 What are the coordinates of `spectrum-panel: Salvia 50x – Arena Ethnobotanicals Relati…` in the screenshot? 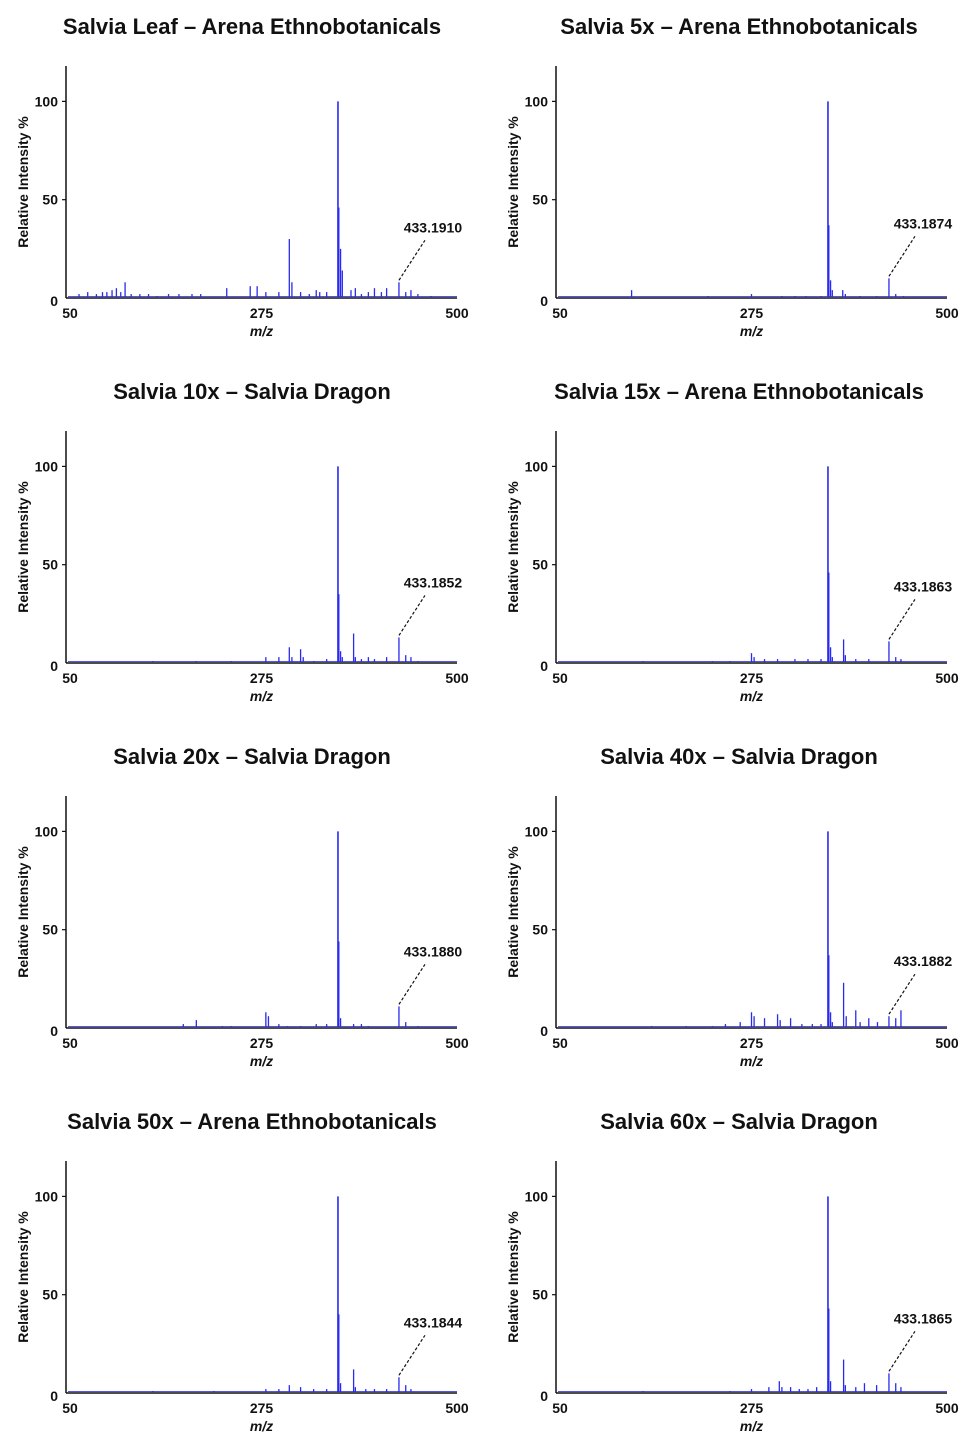 It's located at (242, 1274).